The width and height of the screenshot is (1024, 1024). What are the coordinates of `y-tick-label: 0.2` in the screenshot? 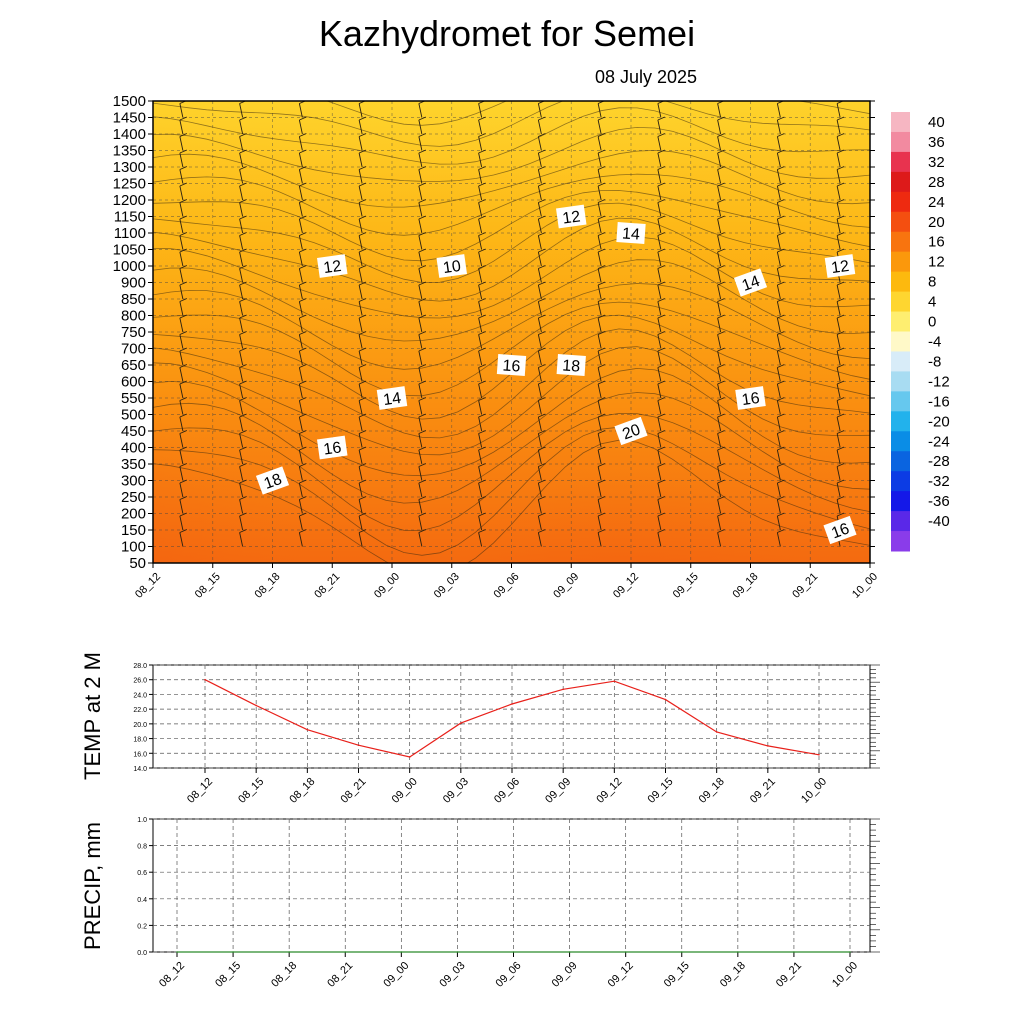 It's located at (142, 926).